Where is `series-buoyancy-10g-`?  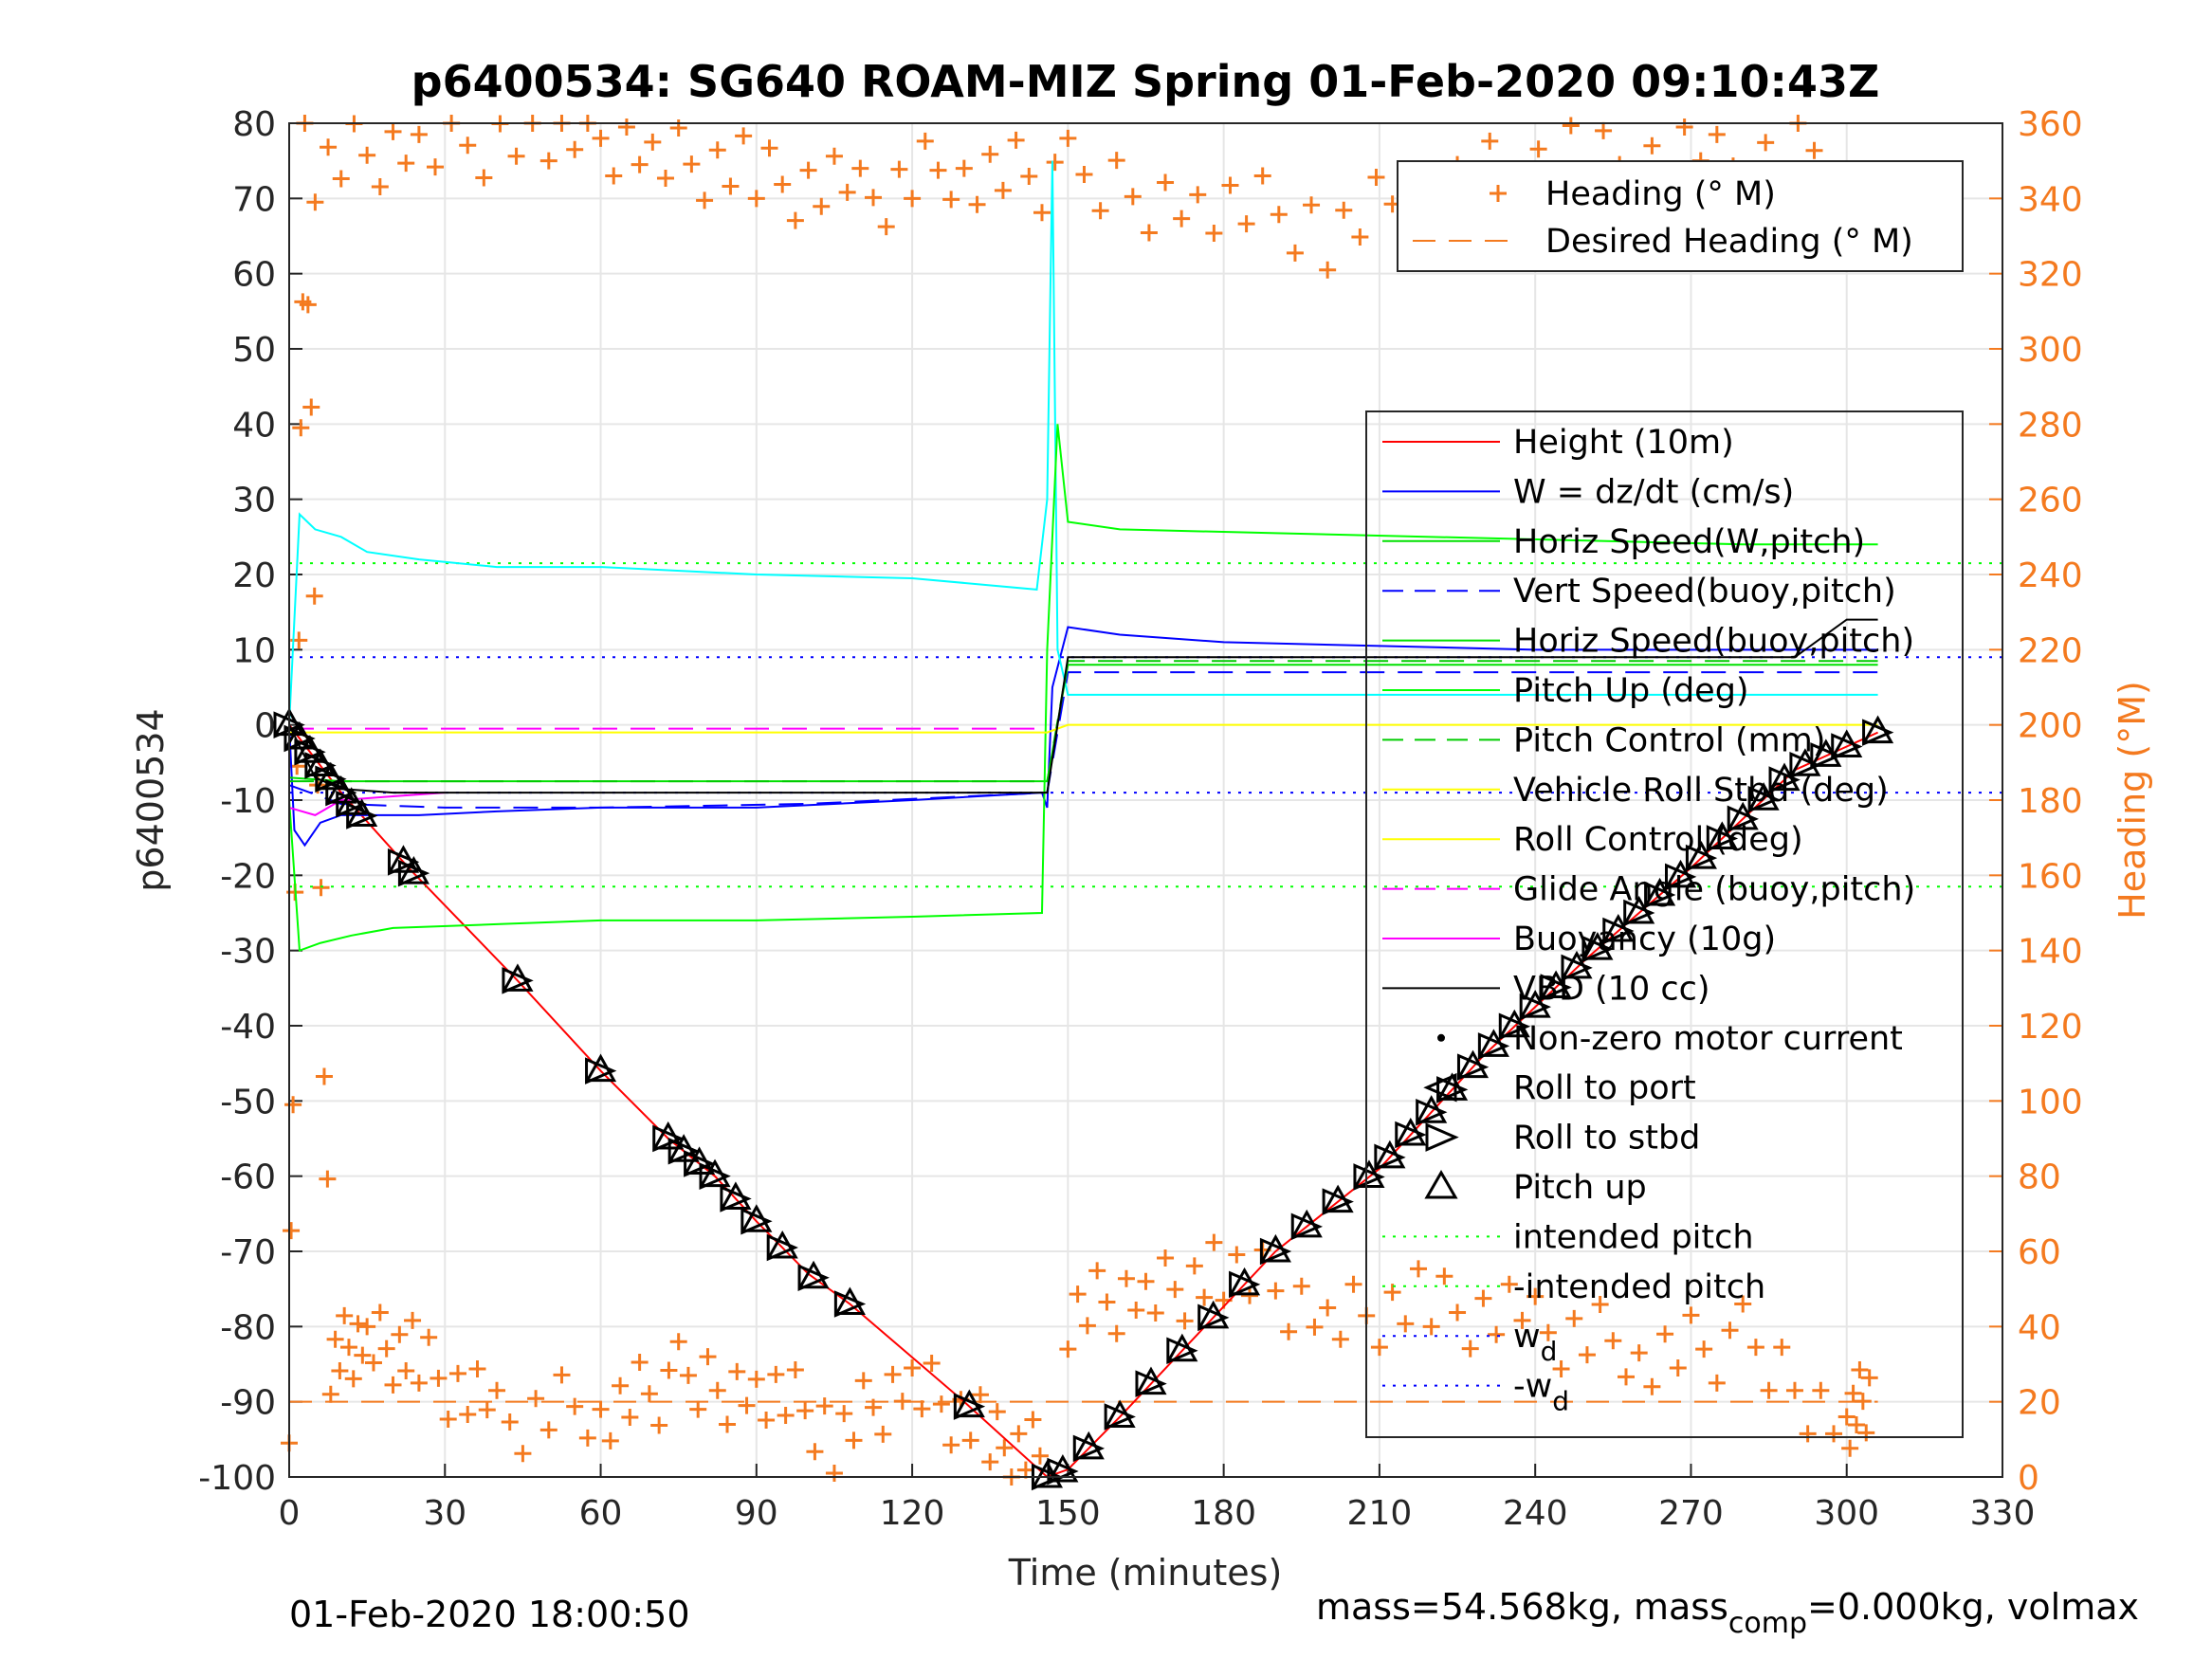
series-buoyancy-10g- is located at coordinates (367, 804).